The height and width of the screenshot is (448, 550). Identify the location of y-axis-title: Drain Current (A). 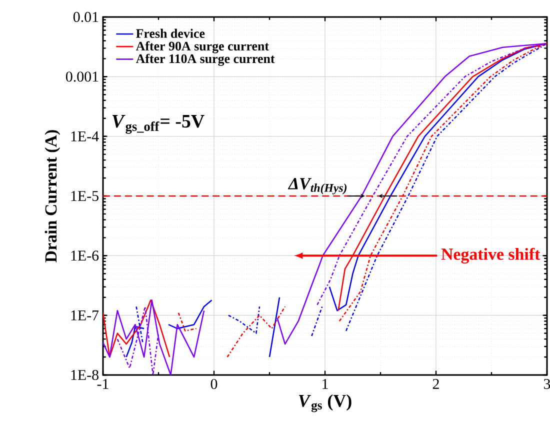
(52, 196).